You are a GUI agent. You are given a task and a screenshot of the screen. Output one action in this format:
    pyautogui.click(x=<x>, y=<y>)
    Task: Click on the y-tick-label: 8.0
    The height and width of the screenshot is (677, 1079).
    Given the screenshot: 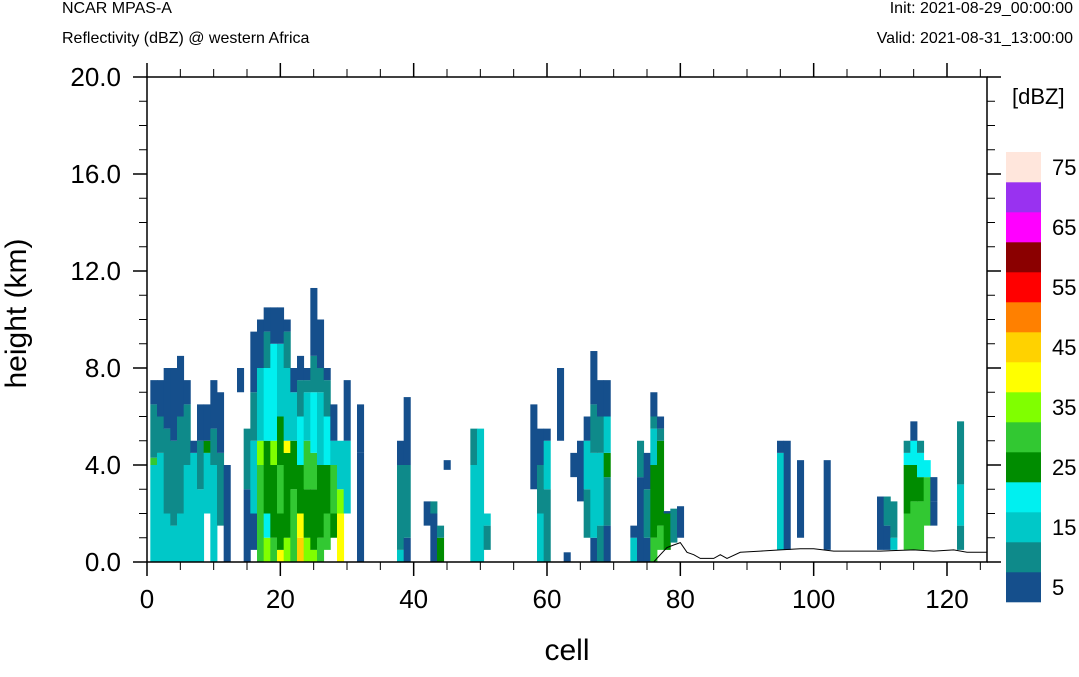 What is the action you would take?
    pyautogui.click(x=103, y=368)
    